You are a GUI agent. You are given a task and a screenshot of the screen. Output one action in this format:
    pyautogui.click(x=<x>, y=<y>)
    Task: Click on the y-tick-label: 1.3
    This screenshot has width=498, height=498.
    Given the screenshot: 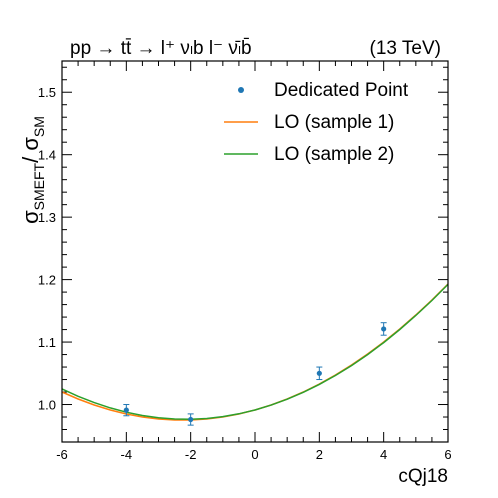 What is the action you would take?
    pyautogui.click(x=47, y=217)
    